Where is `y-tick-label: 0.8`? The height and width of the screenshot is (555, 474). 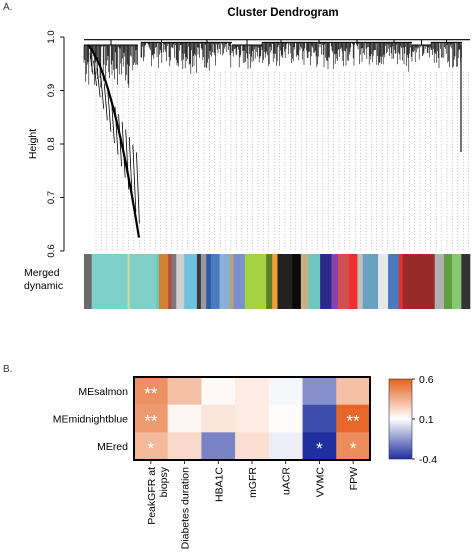 y-tick-label: 0.8 is located at coordinates (51, 143).